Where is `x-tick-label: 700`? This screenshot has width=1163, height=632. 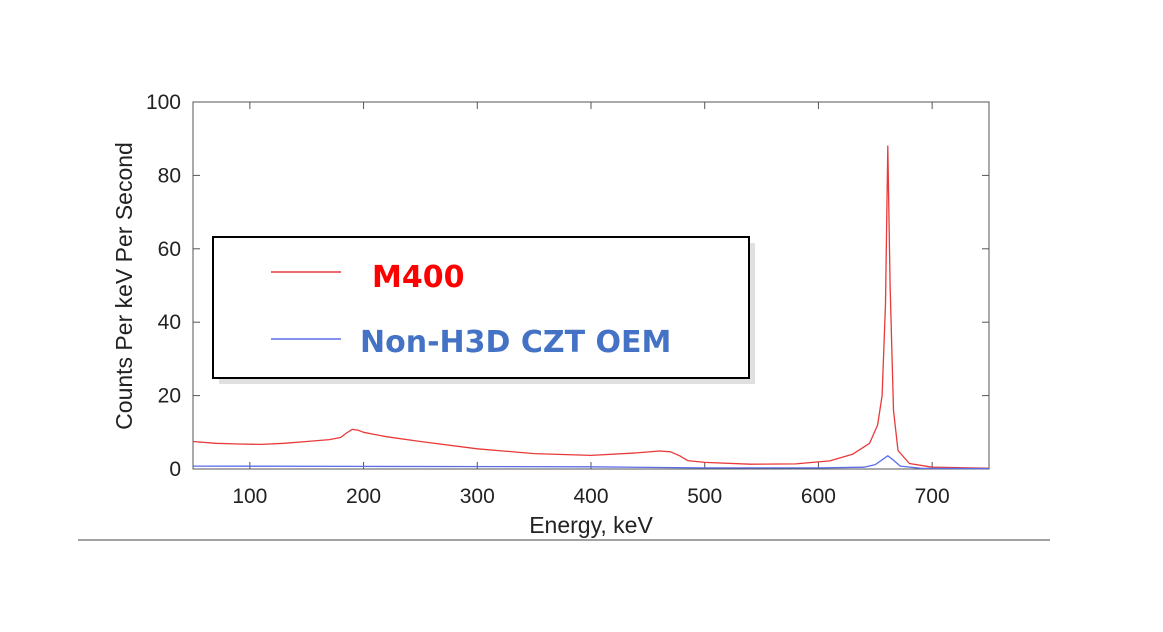 x-tick-label: 700 is located at coordinates (932, 496).